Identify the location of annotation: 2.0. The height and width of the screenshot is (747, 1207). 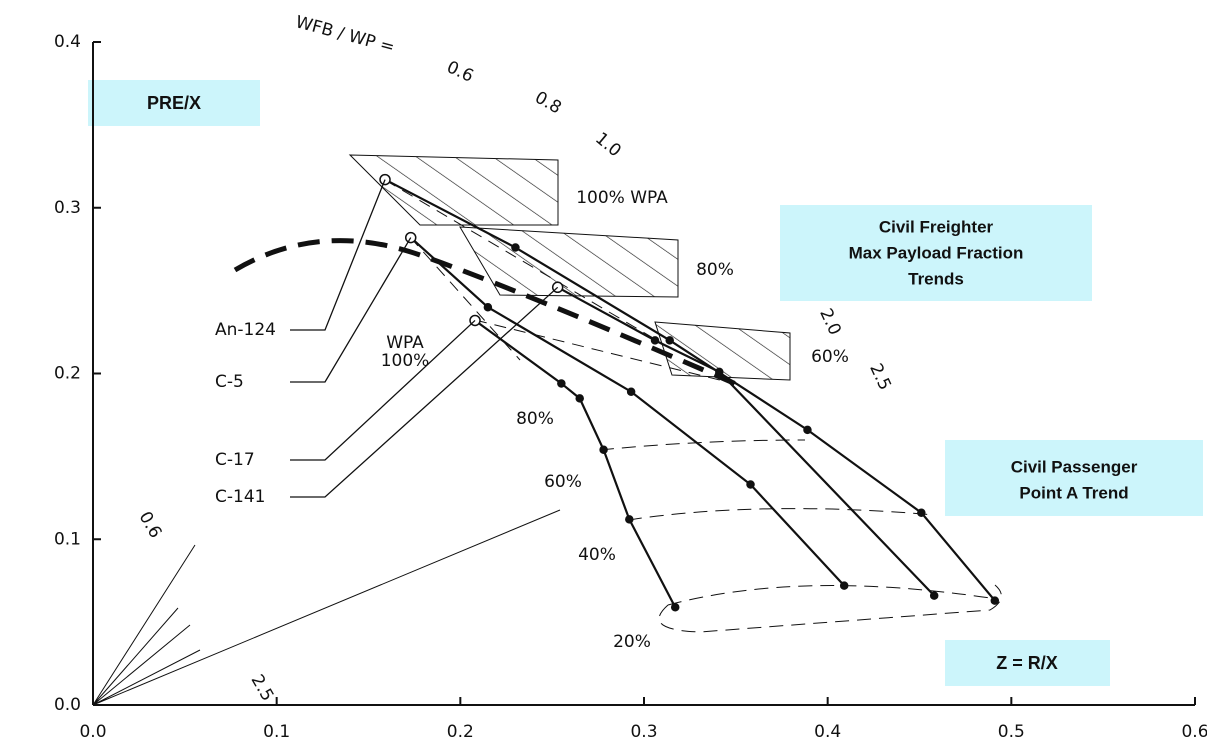
(830, 322).